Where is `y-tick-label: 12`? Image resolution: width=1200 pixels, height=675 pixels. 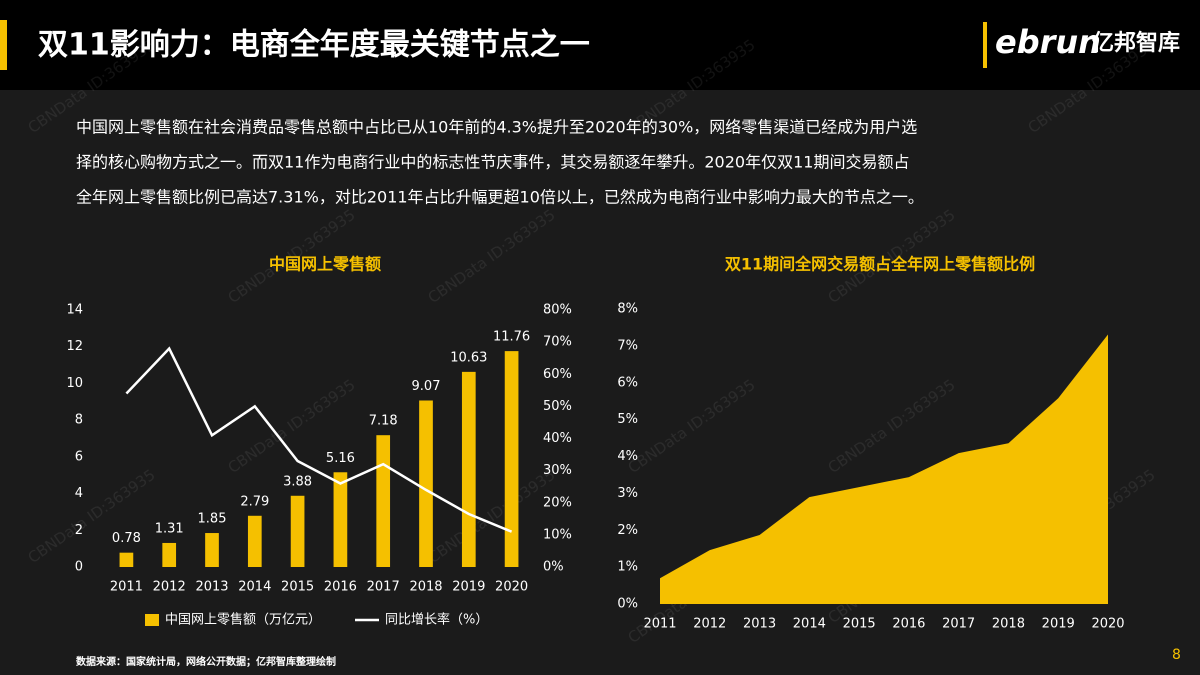 y-tick-label: 12 is located at coordinates (74, 346).